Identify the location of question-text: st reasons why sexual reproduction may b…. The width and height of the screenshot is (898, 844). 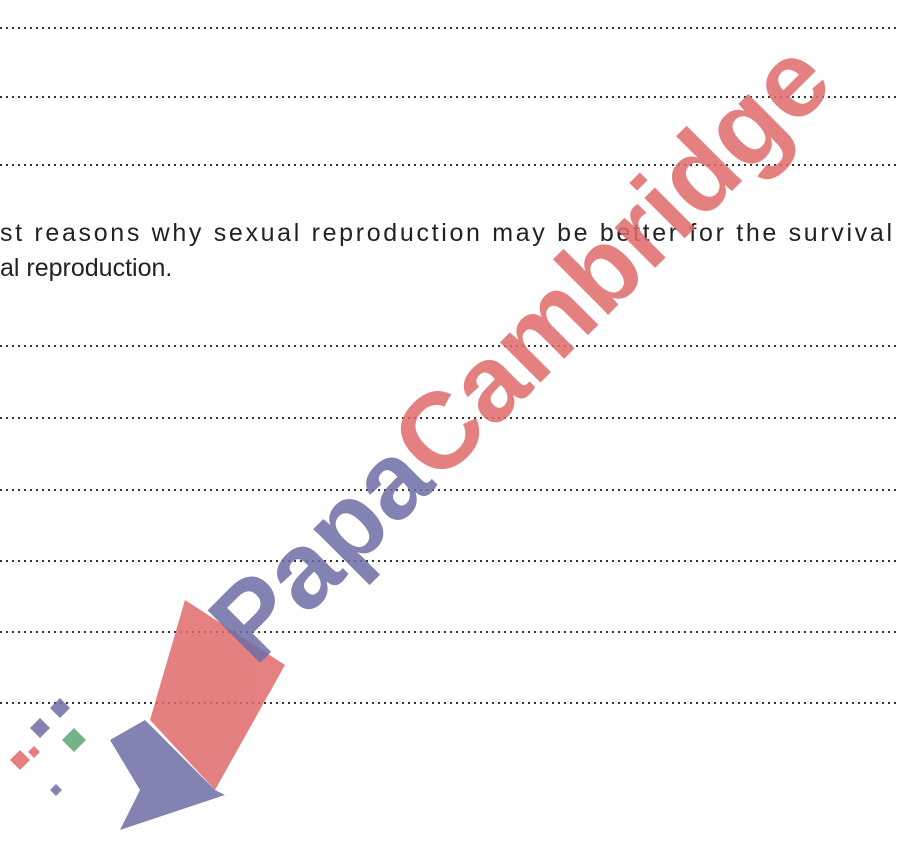
(446, 233).